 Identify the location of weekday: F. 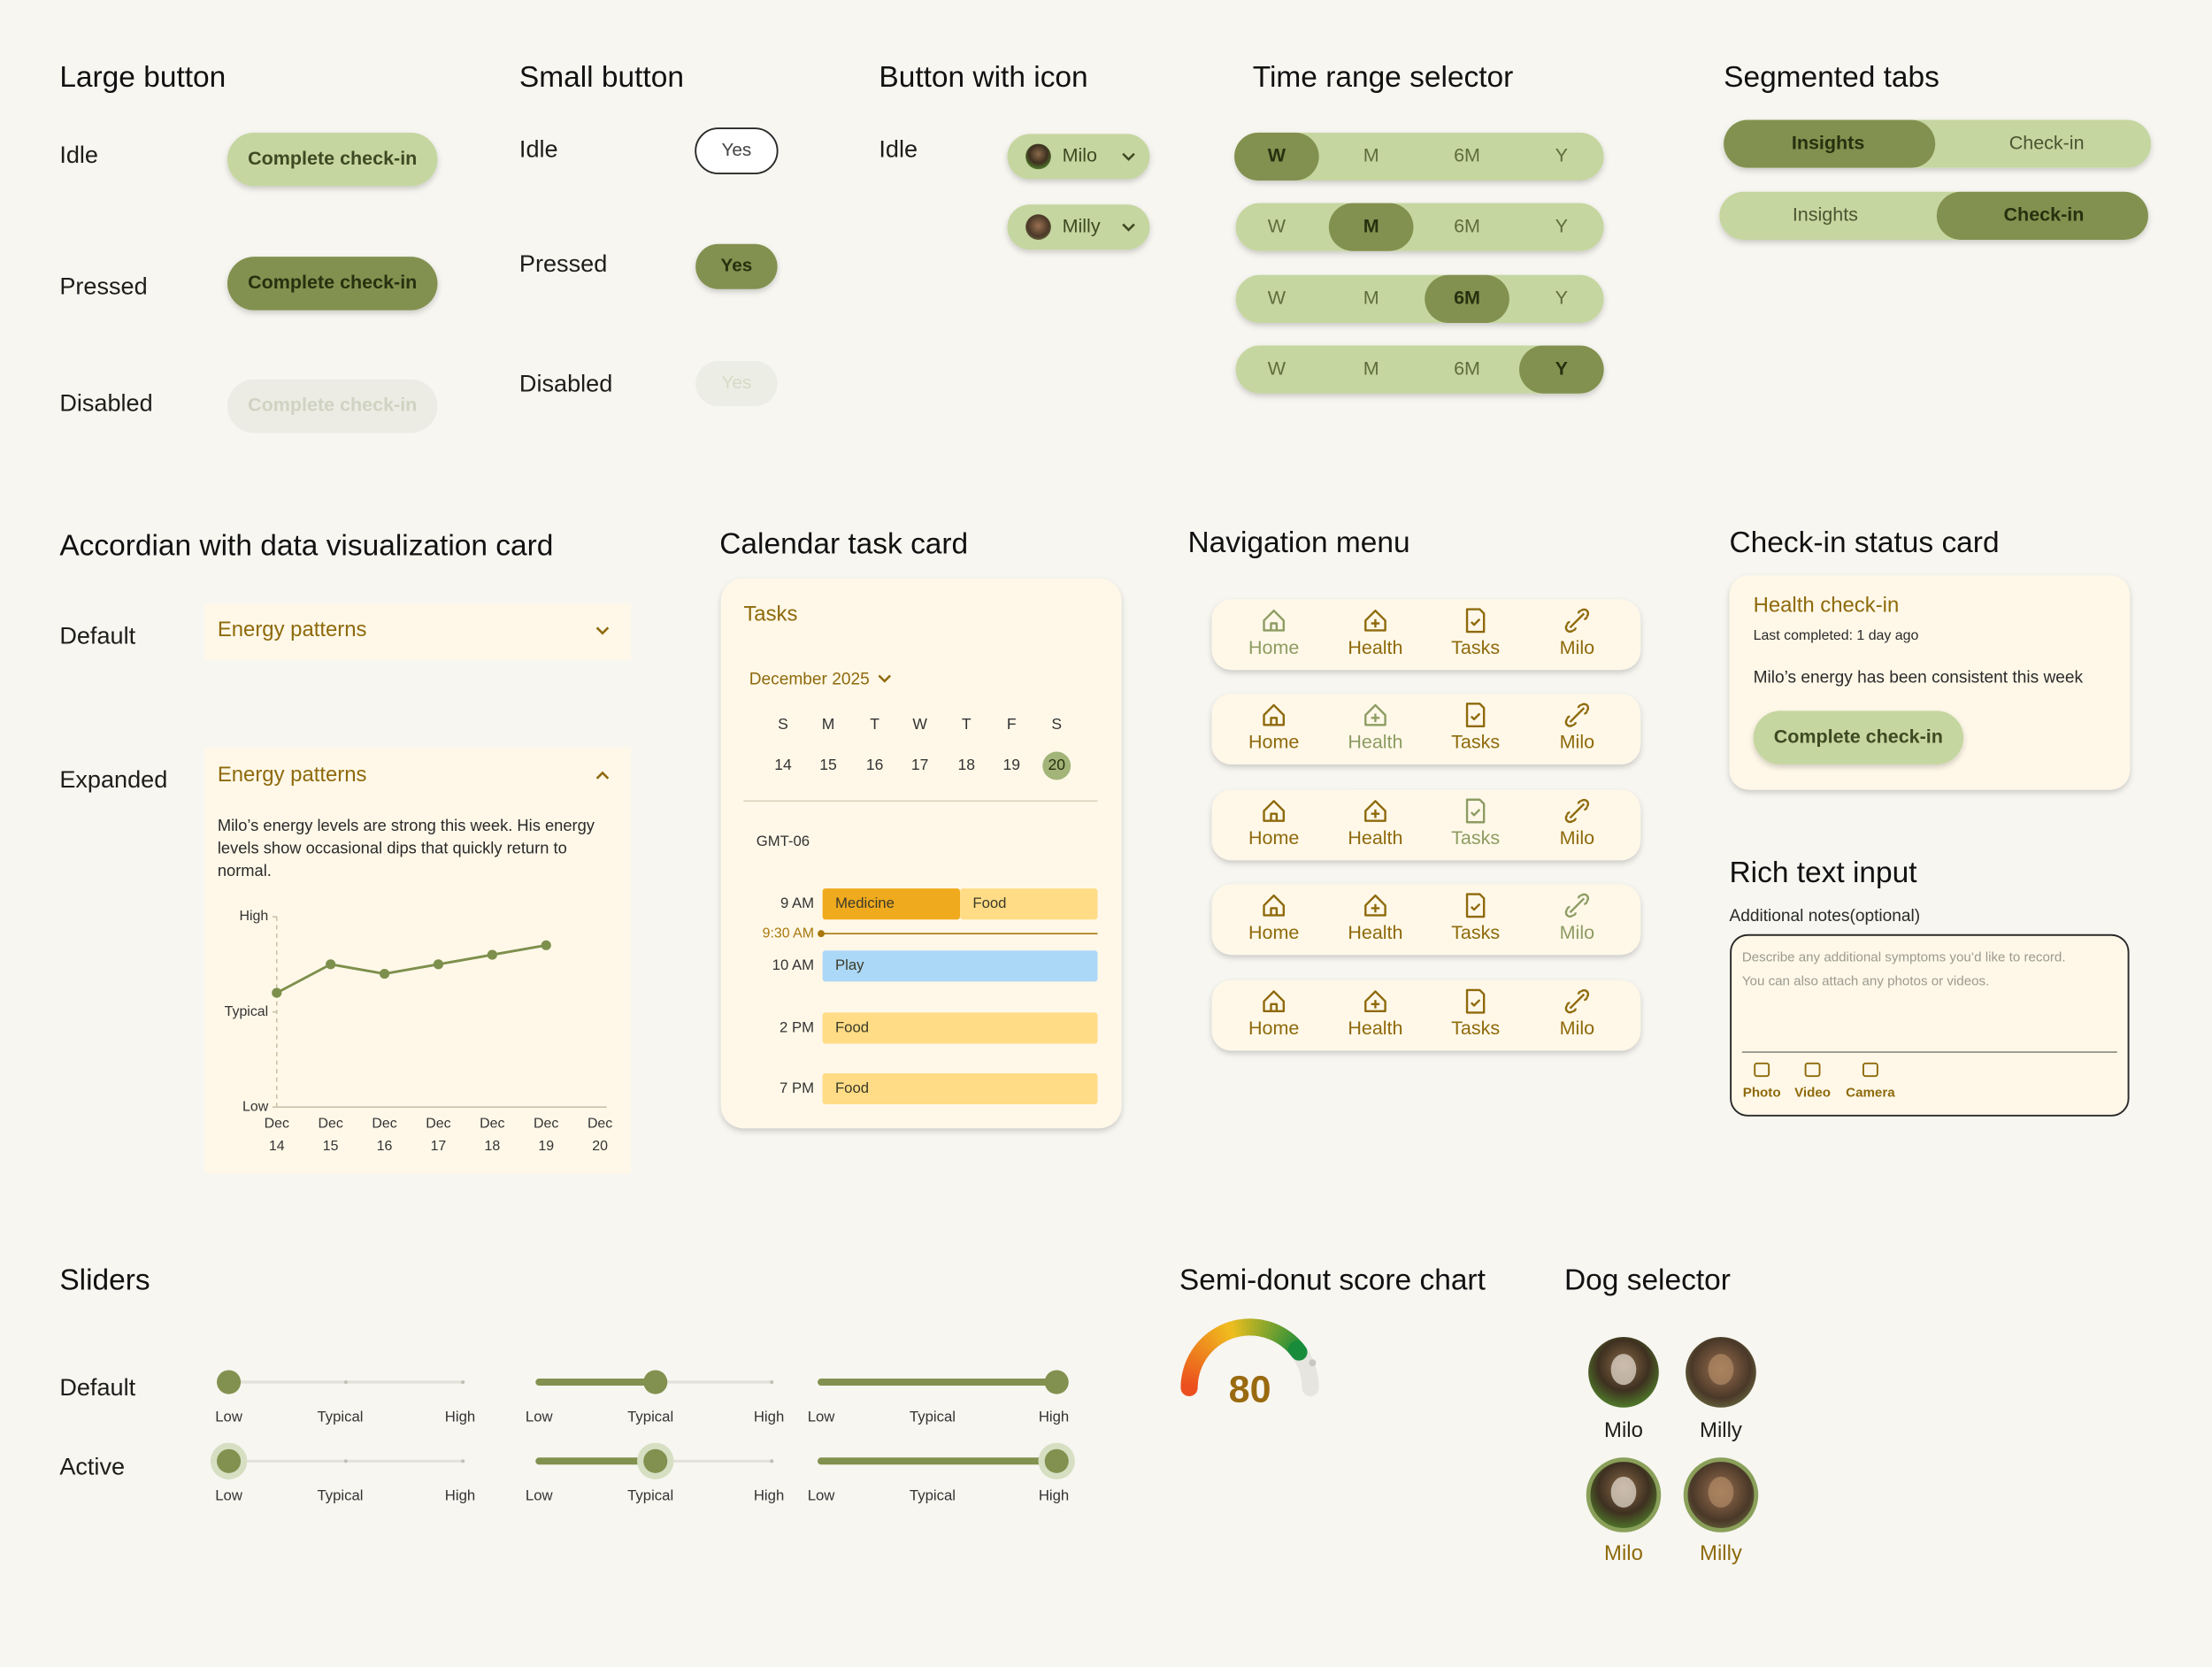
(1012, 724).